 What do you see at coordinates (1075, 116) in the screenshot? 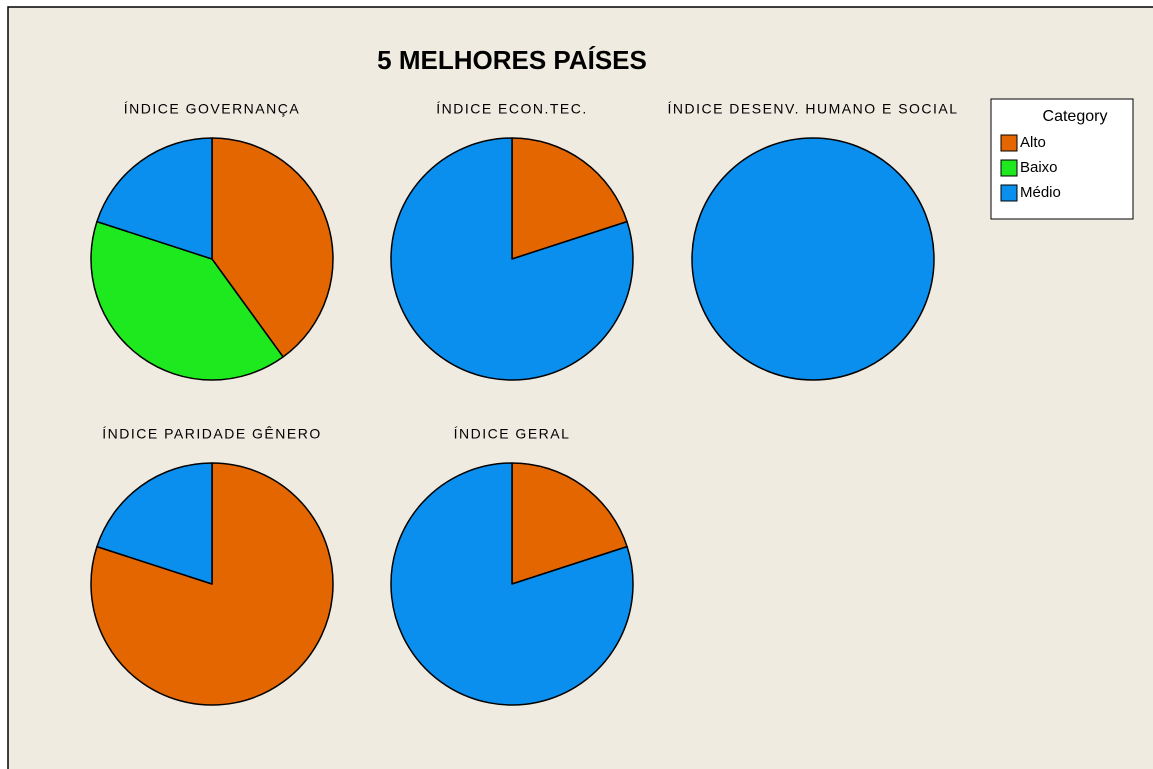
I see `legend-title: Category` at bounding box center [1075, 116].